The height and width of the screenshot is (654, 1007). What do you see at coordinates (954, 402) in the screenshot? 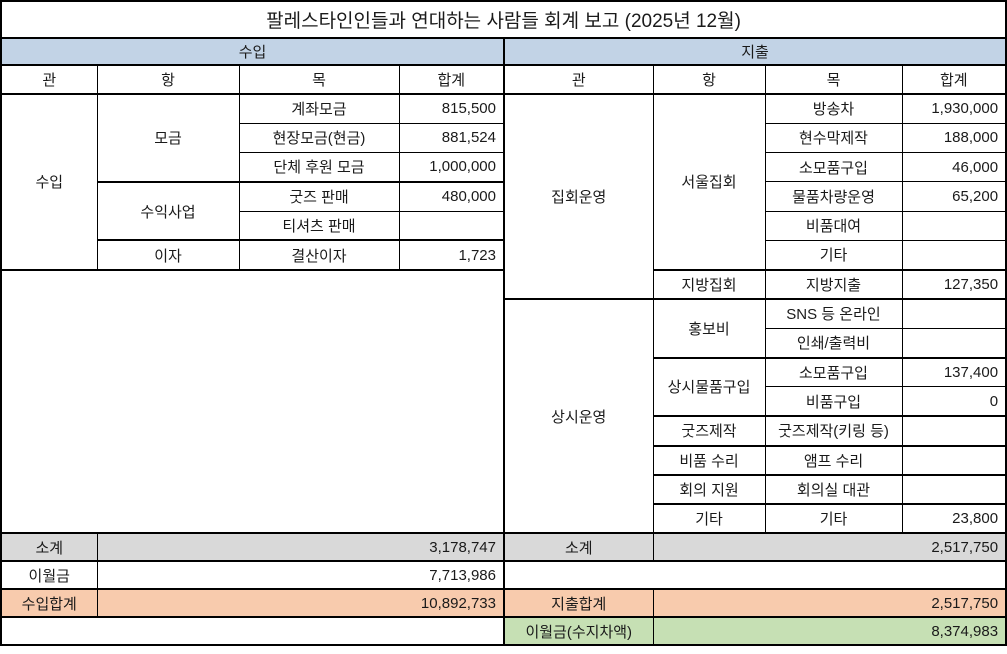
I see `expense-amount-cell: 0` at bounding box center [954, 402].